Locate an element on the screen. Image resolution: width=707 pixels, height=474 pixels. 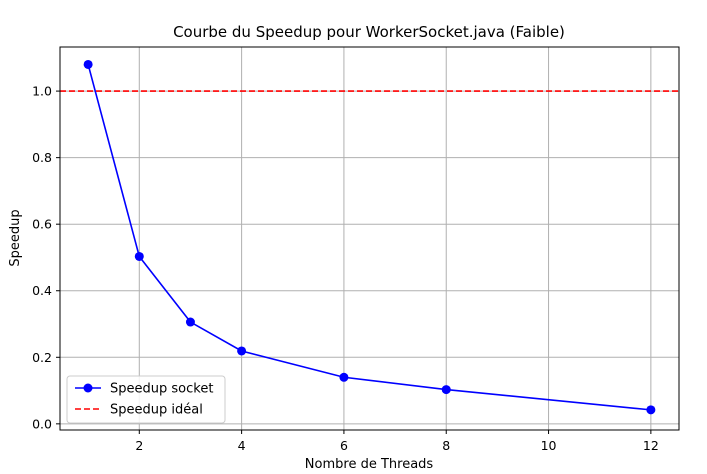
x-axis-label: Nombre de Threads is located at coordinates (369, 464).